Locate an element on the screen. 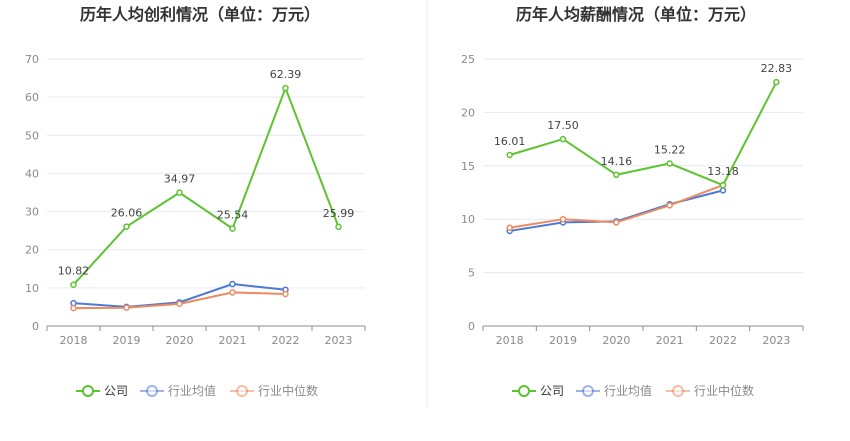 The image size is (850, 441). data-label: 14.16 is located at coordinates (617, 161).